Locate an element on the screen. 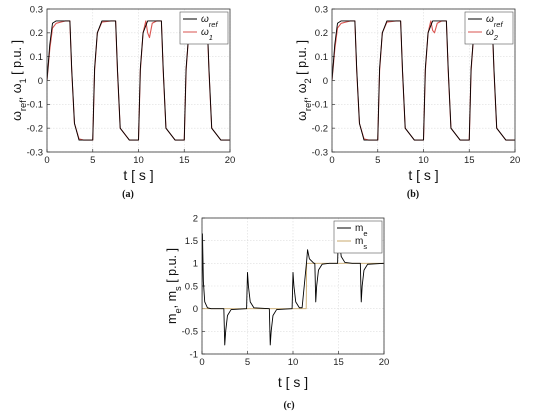  y-tick-label: 2 is located at coordinates (195, 218).